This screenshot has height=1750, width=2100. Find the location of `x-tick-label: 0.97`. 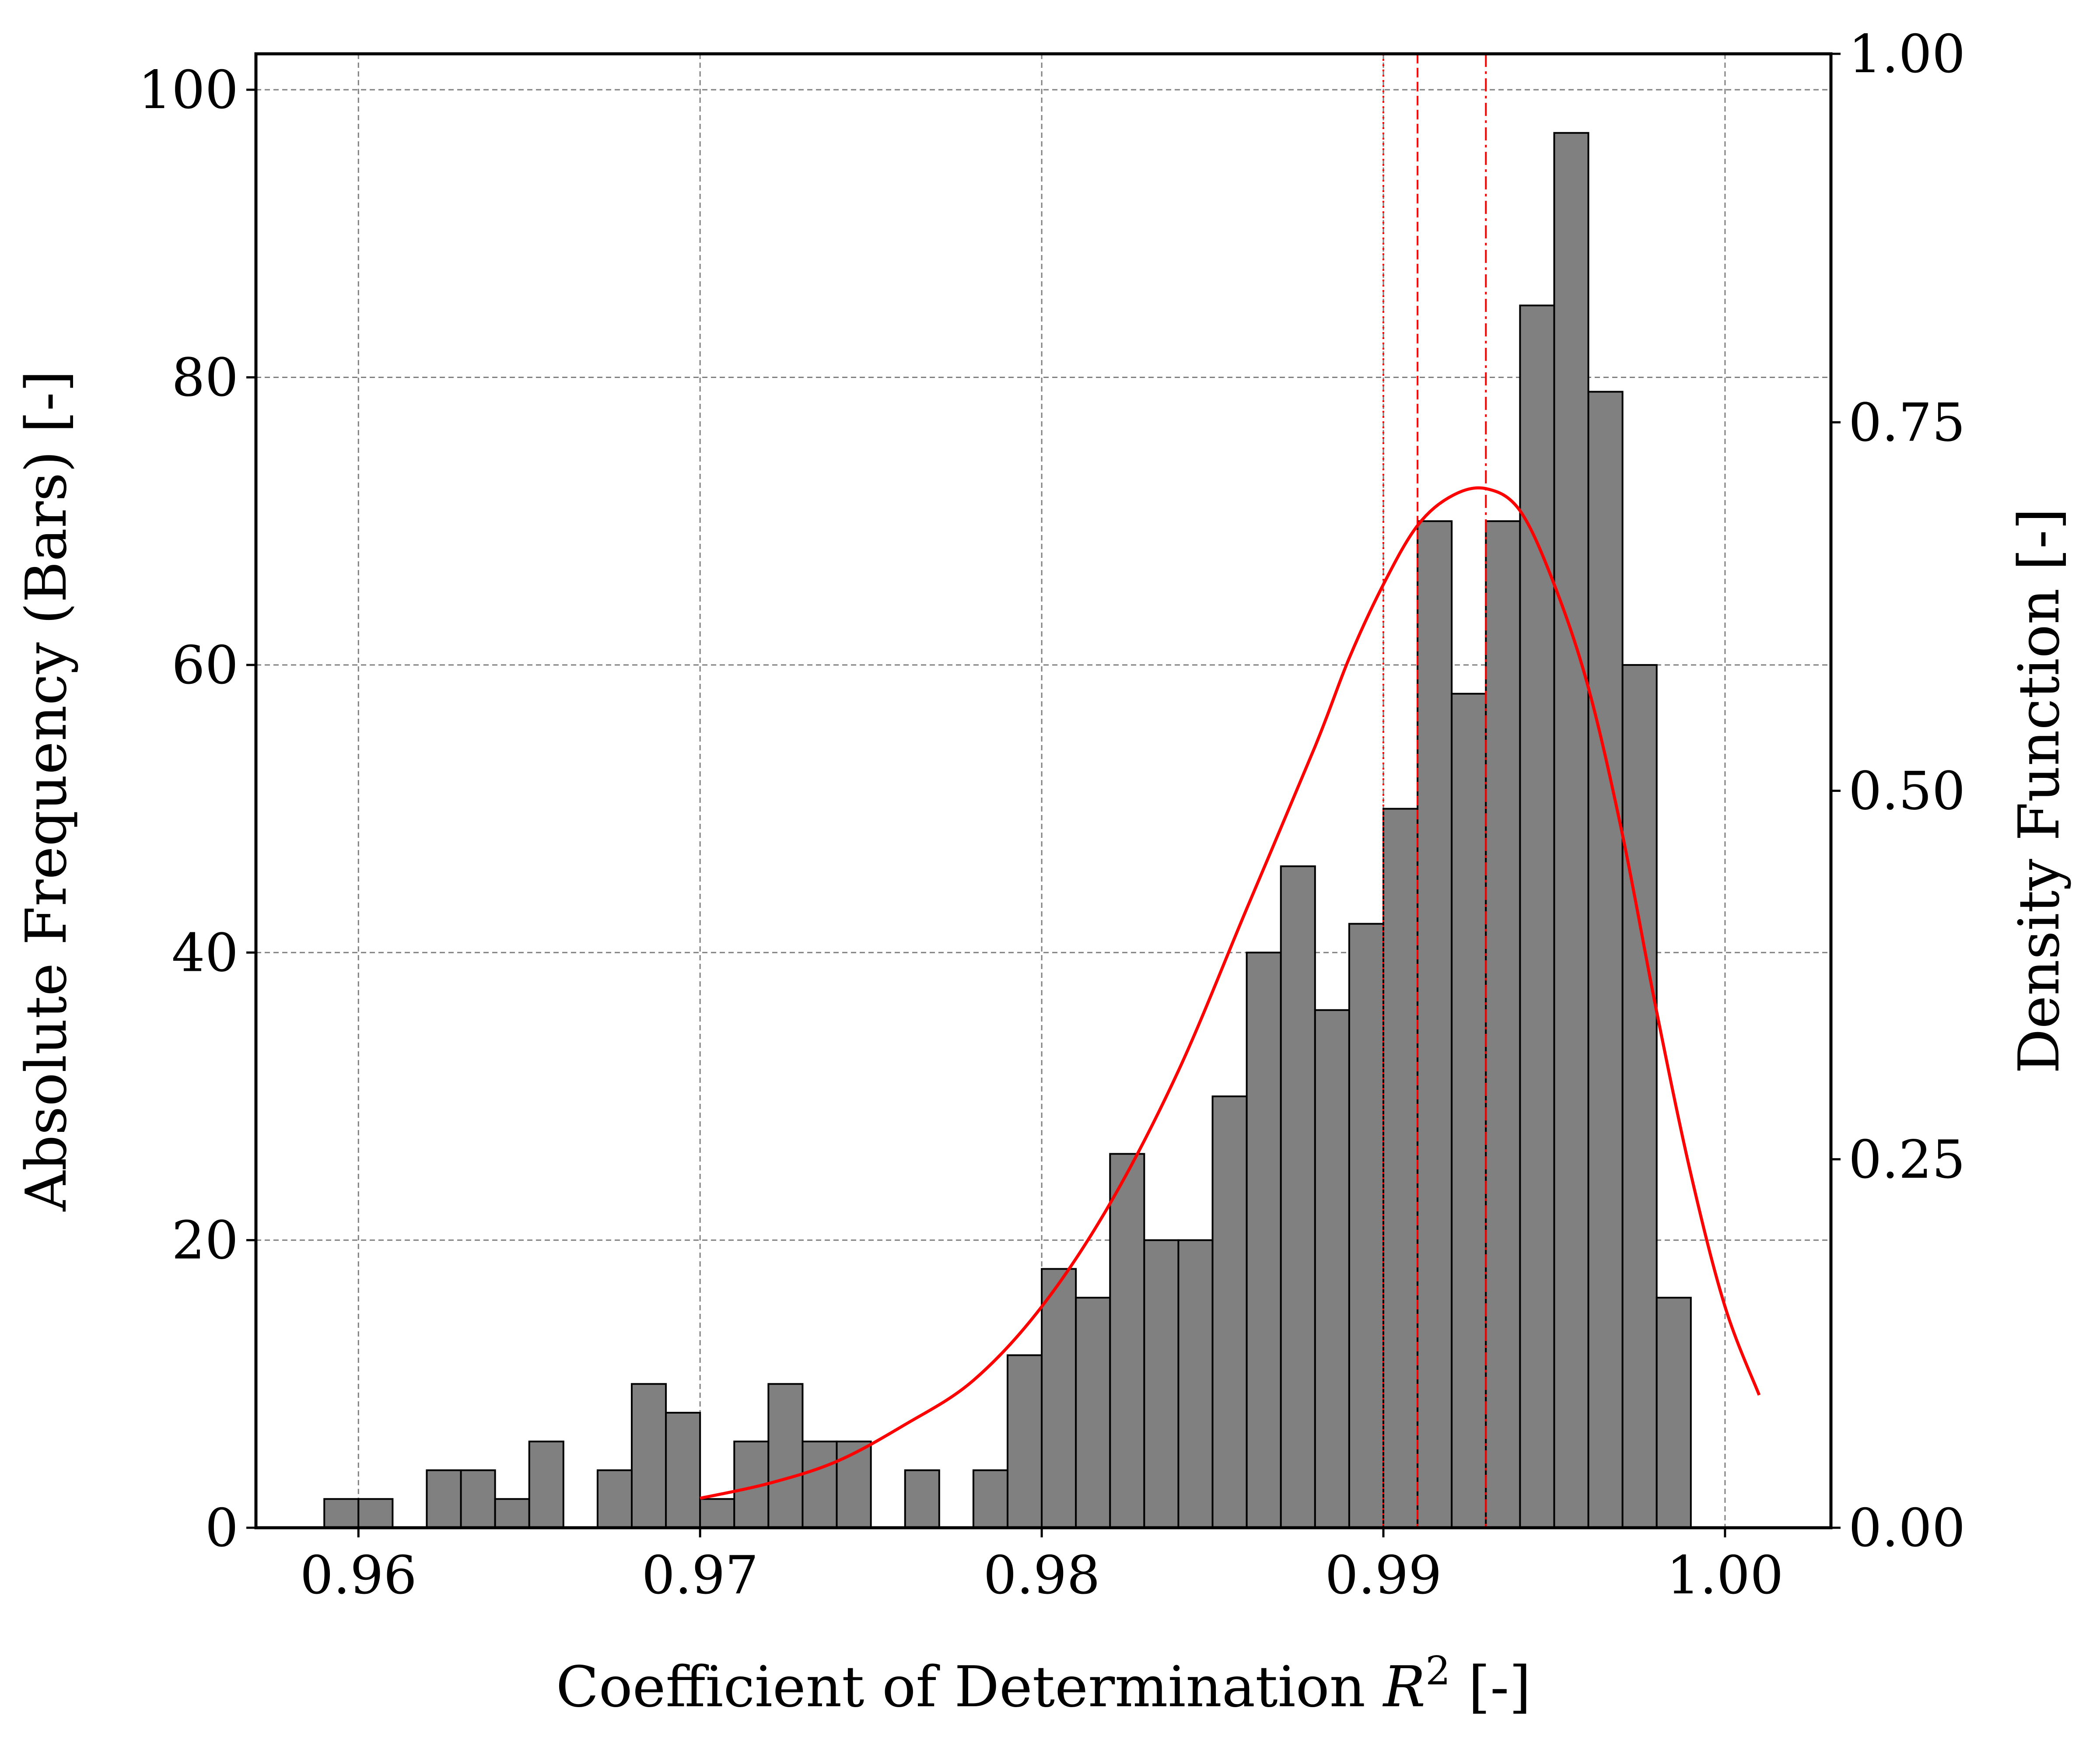

x-tick-label: 0.97 is located at coordinates (700, 1575).